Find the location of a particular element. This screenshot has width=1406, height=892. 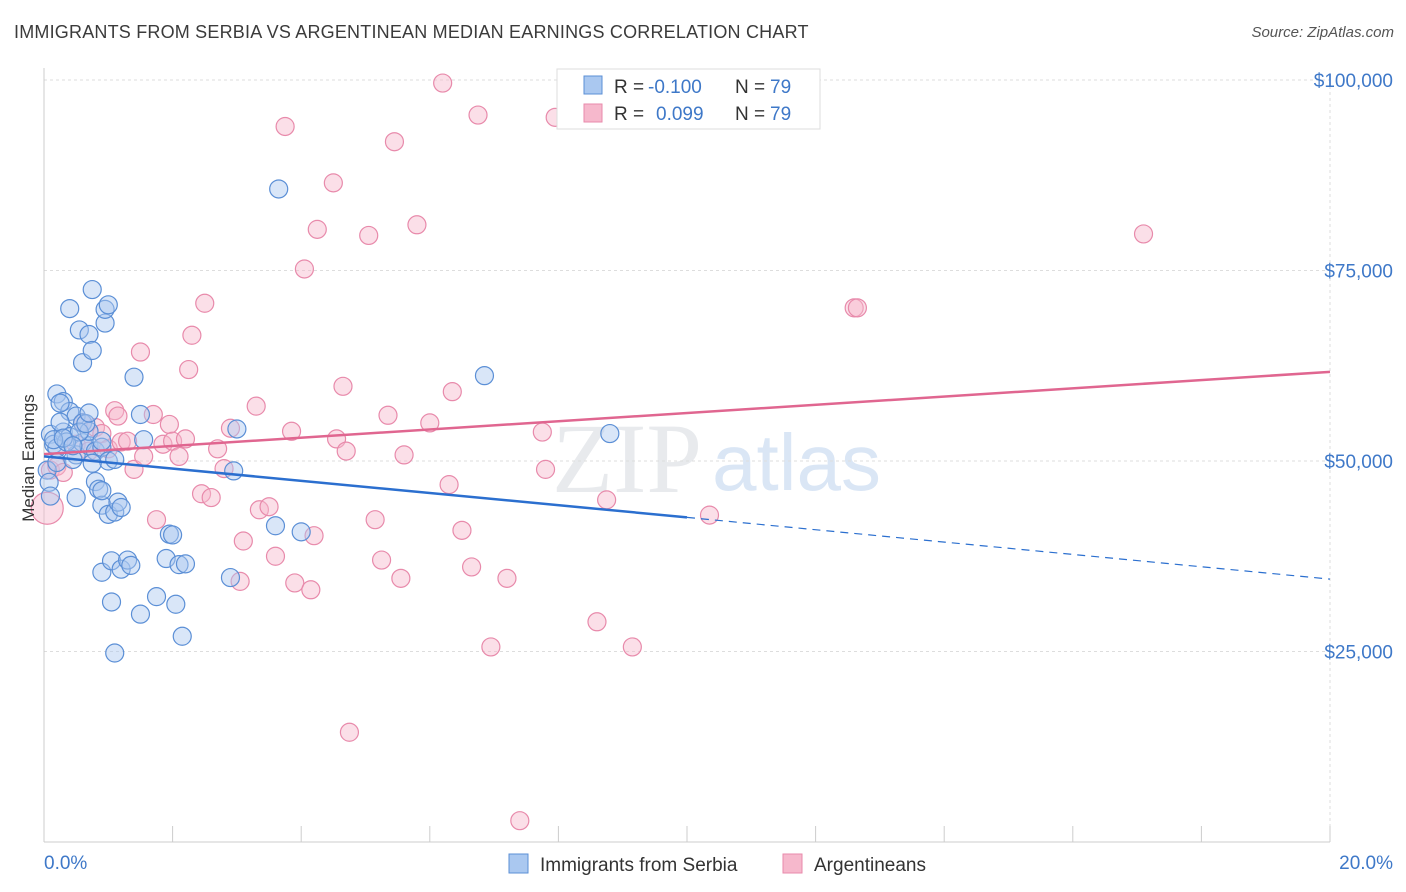

stats-legend: R = -0.100 N = 79 R = 0.099 N = 79 is located at coordinates (688, 99).